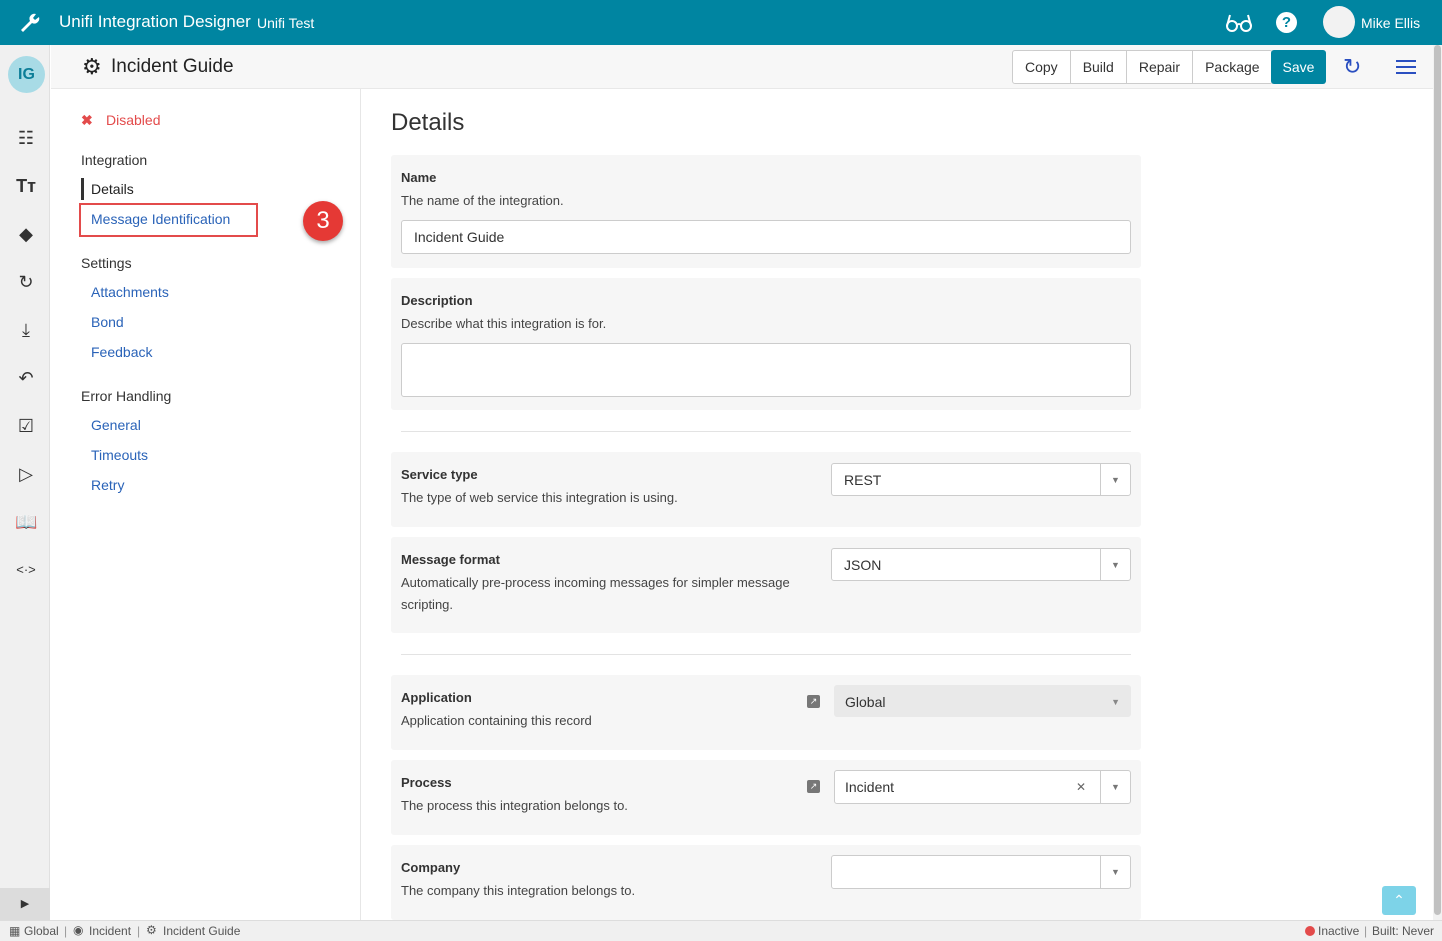  Describe the element at coordinates (323, 221) in the screenshot. I see `step-badge: 3` at that location.